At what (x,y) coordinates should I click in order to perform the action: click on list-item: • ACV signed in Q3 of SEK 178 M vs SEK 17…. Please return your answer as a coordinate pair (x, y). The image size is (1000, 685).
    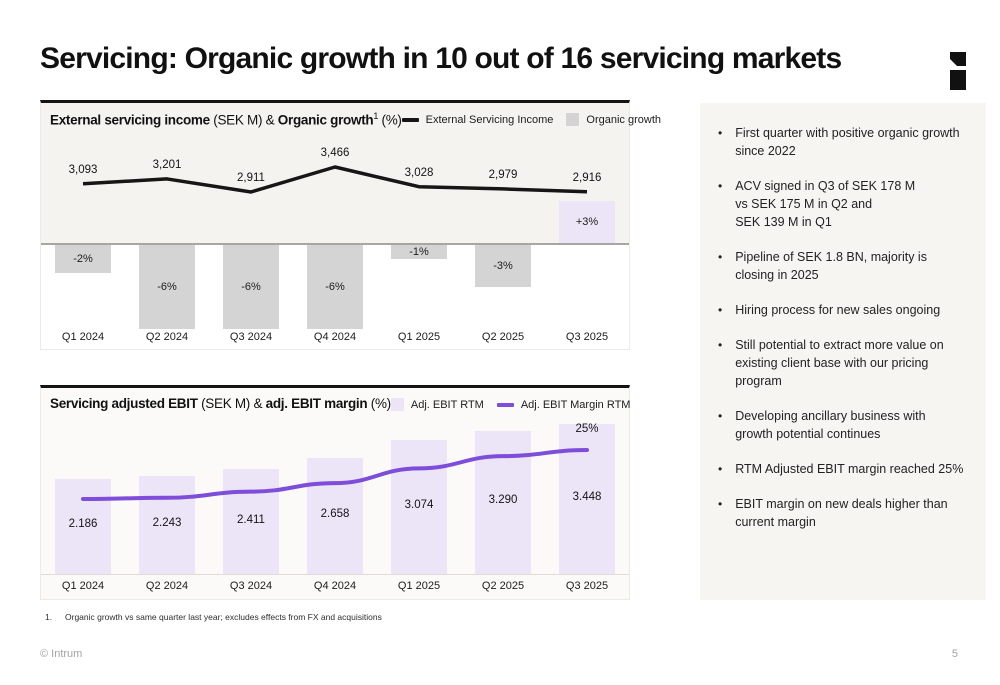
    Looking at the image, I should click on (842, 204).